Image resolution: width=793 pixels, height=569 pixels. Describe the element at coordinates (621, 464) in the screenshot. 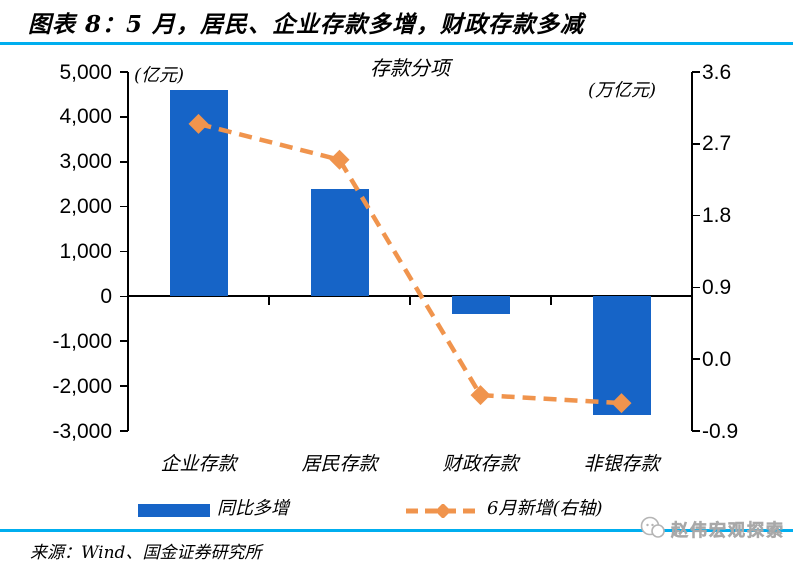

I see `category-label: 非银存款` at that location.